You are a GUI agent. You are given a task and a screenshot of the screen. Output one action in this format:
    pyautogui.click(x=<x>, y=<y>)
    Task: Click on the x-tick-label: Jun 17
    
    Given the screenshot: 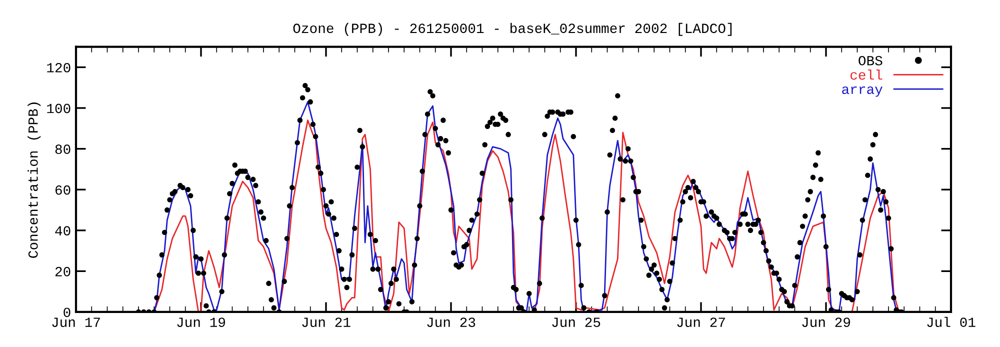 What is the action you would take?
    pyautogui.click(x=76, y=323)
    